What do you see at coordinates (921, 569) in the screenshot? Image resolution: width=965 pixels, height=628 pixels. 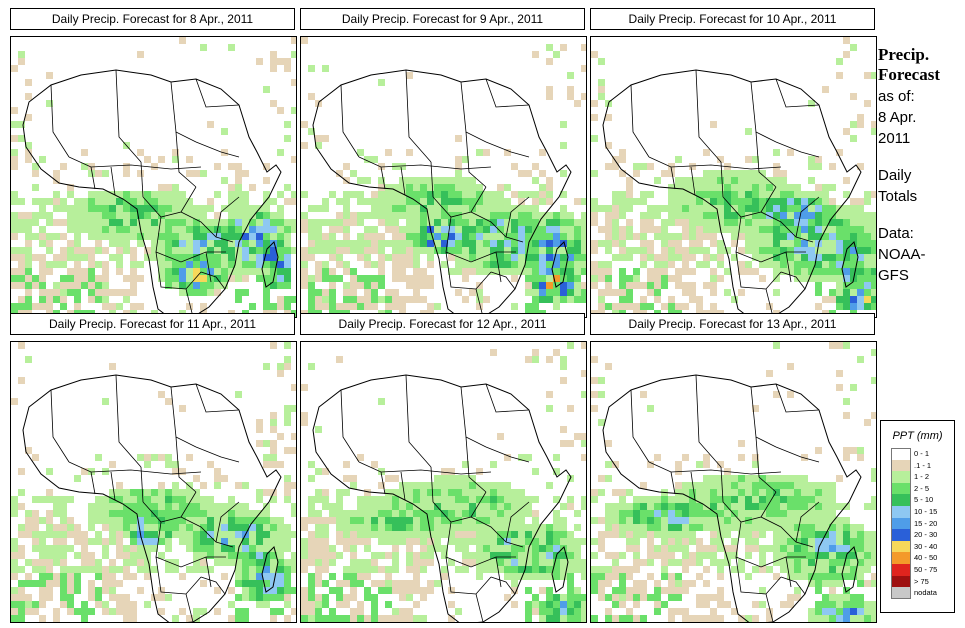 I see `legend-item: 50 - 75` at bounding box center [921, 569].